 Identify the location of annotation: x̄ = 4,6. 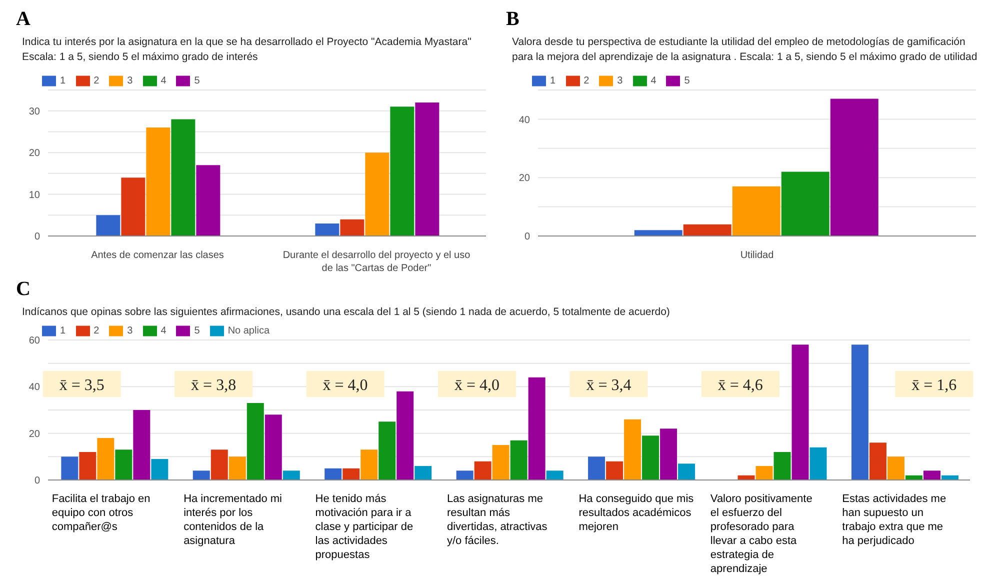
(740, 385).